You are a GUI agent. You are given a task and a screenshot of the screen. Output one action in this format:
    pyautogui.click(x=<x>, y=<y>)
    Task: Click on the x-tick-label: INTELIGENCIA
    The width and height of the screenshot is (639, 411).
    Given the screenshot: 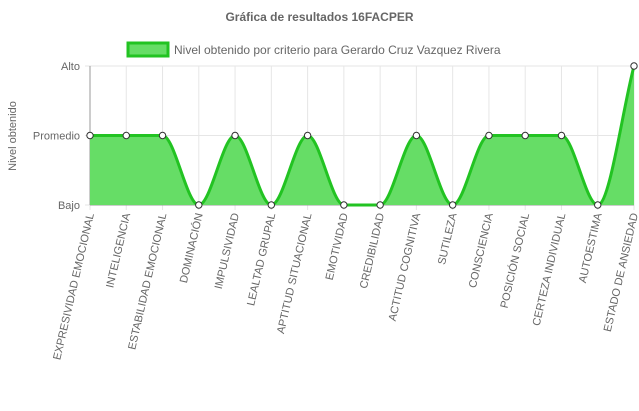 What is the action you would take?
    pyautogui.click(x=118, y=250)
    